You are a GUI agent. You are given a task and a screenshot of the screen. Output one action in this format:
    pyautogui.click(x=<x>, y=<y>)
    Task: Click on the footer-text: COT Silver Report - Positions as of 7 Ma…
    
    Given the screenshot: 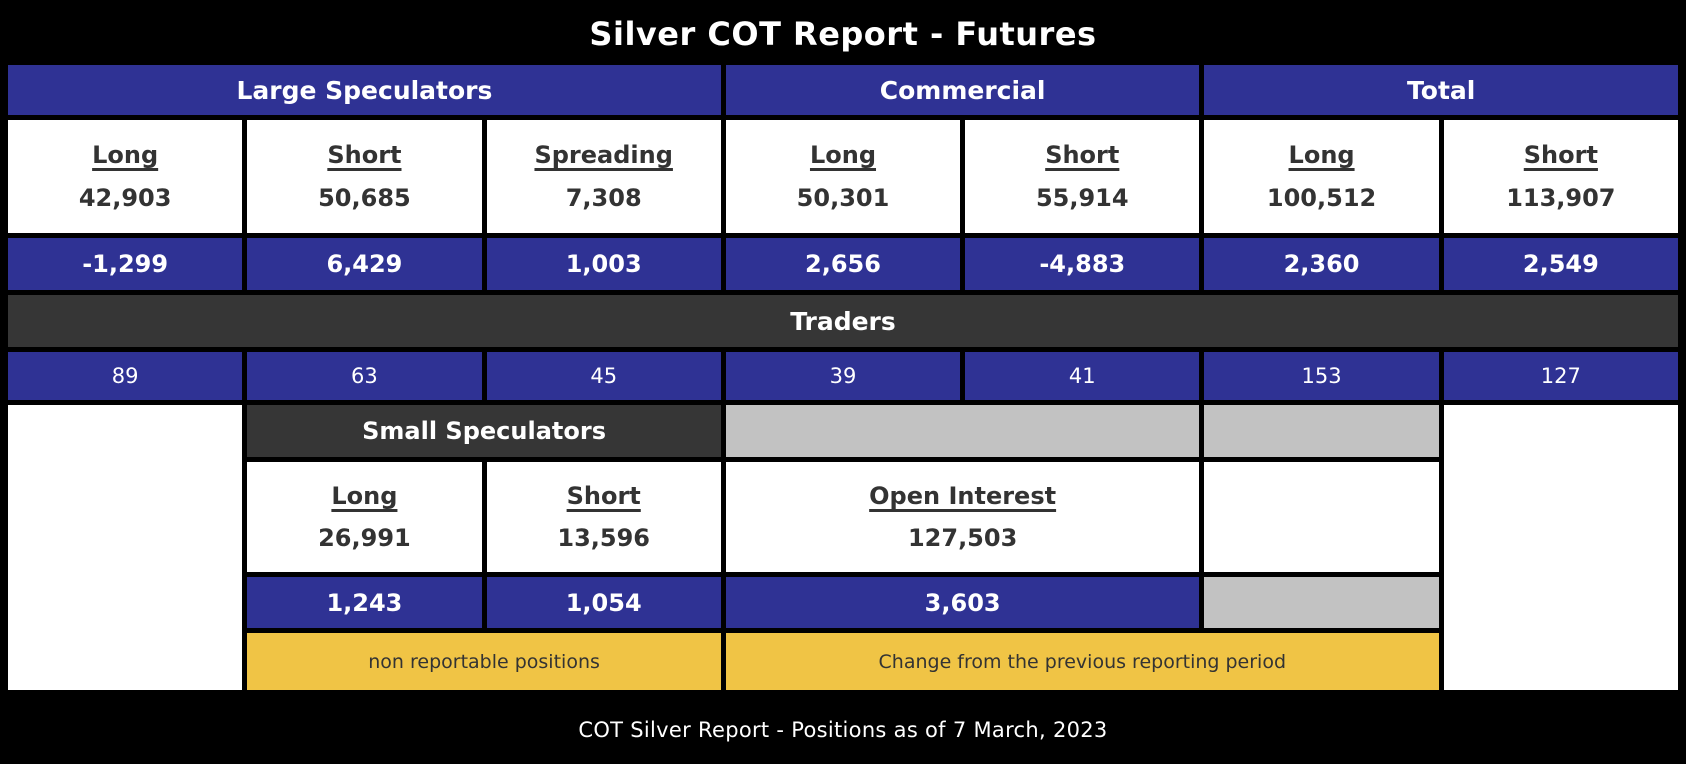 What is the action you would take?
    pyautogui.click(x=843, y=729)
    